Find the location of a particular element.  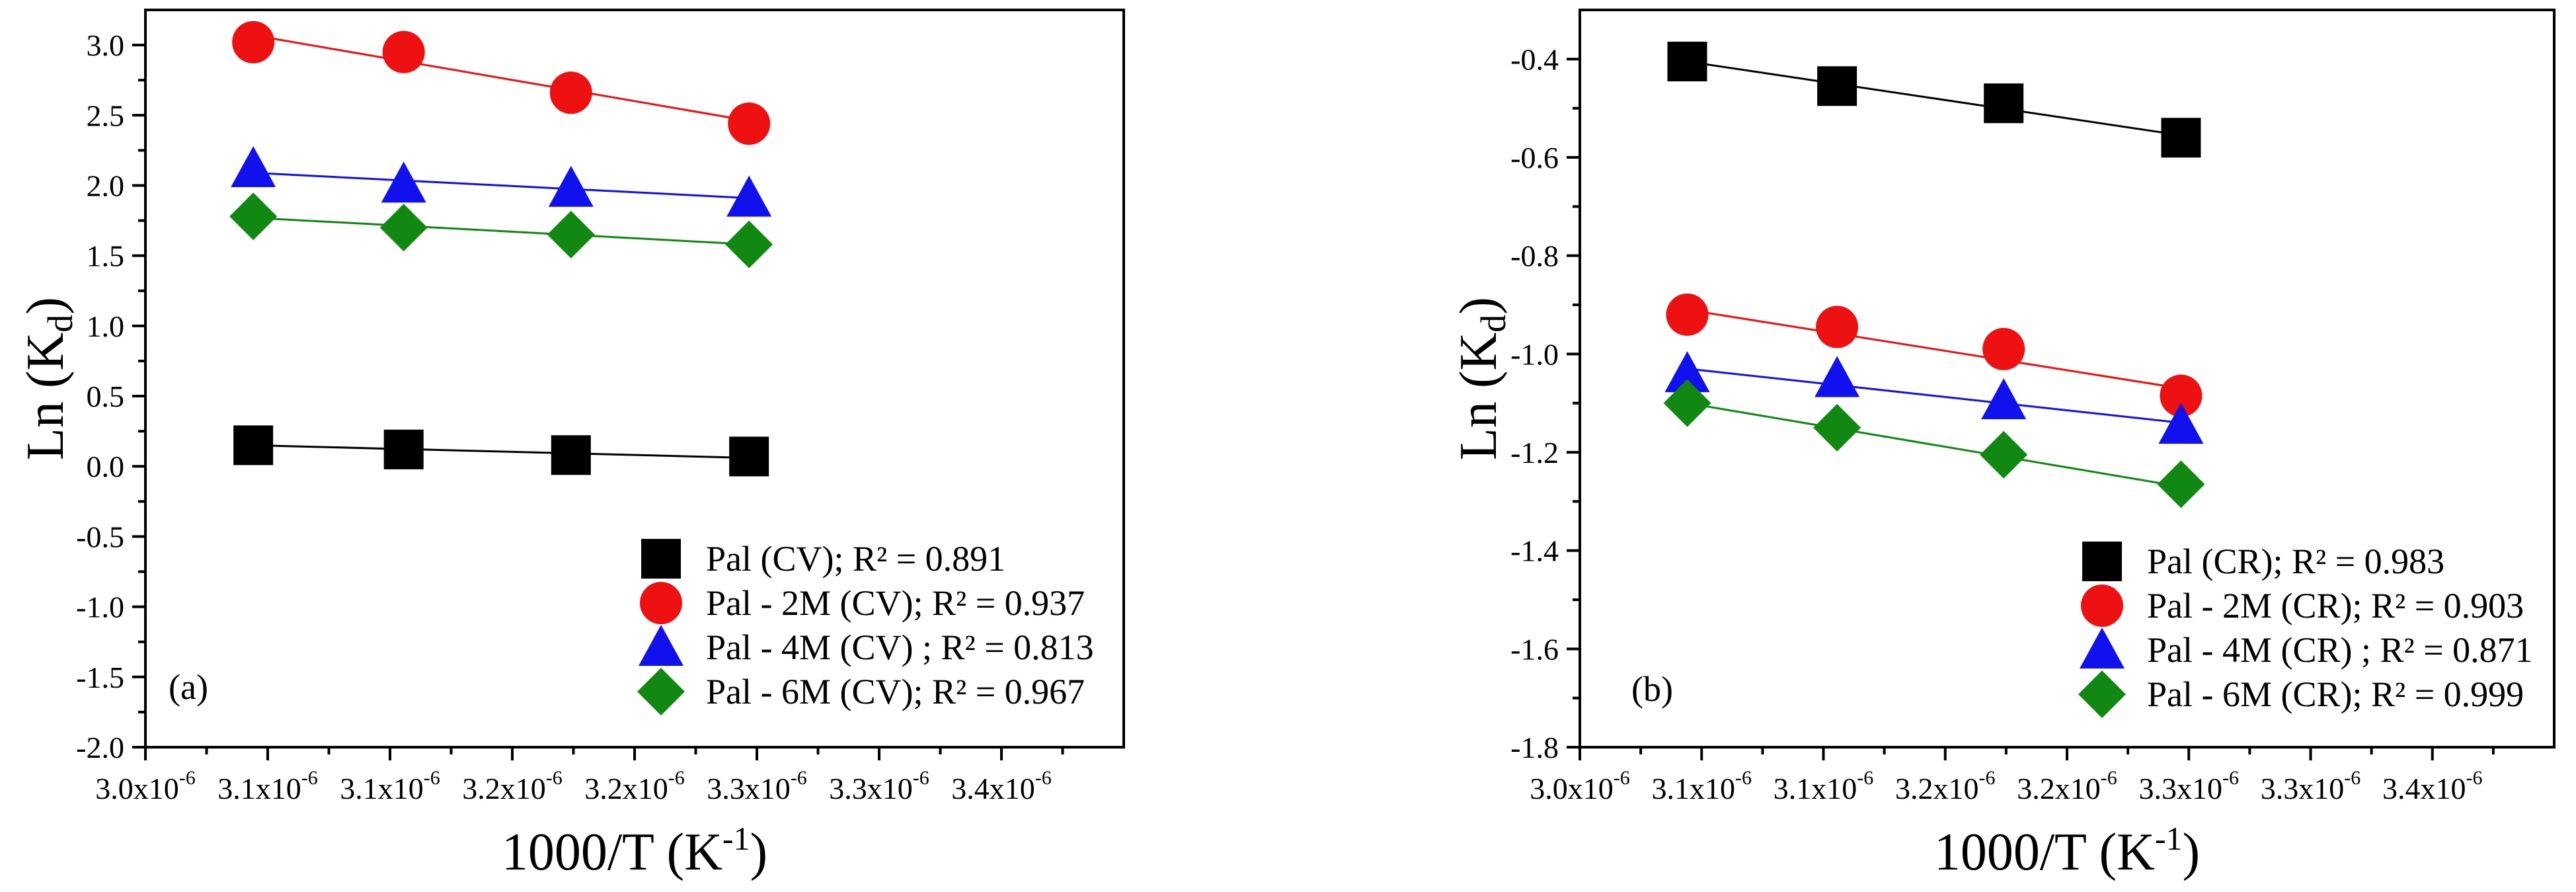

legend-label: Pal (CR); R² = 0.983 is located at coordinates (2295, 561).